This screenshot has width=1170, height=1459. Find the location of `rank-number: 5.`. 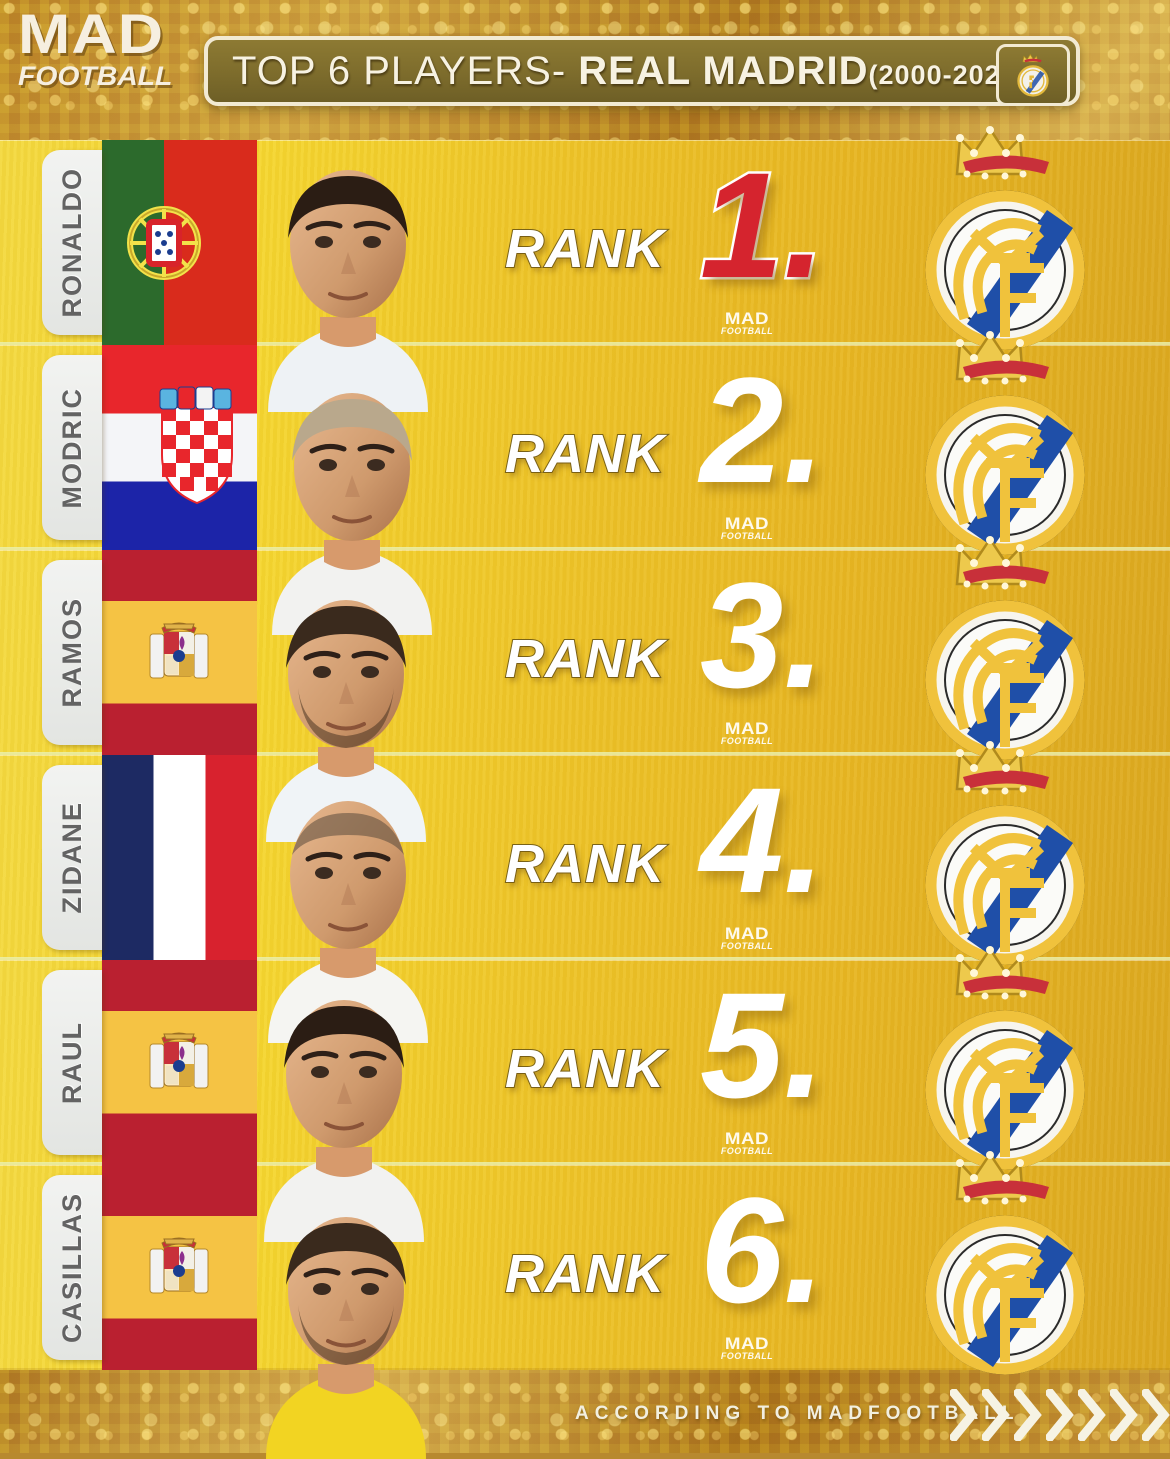

rank-number: 5. is located at coordinates (763, 1045).